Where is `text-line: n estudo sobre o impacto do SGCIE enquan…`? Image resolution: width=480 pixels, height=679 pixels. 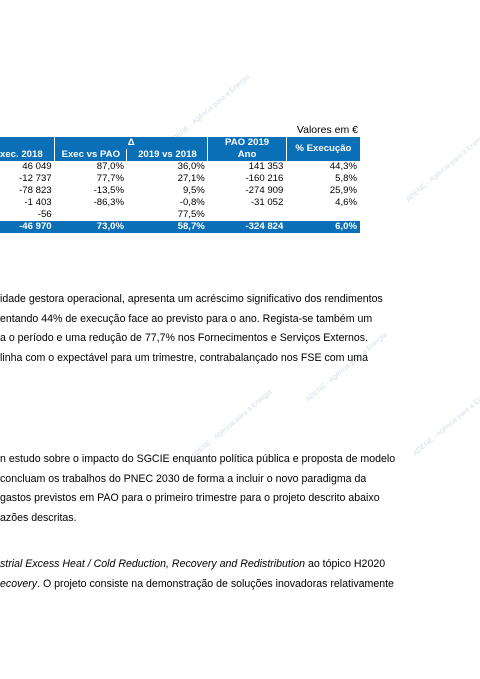 text-line: n estudo sobre o impacto do SGCIE enquan… is located at coordinates (198, 459).